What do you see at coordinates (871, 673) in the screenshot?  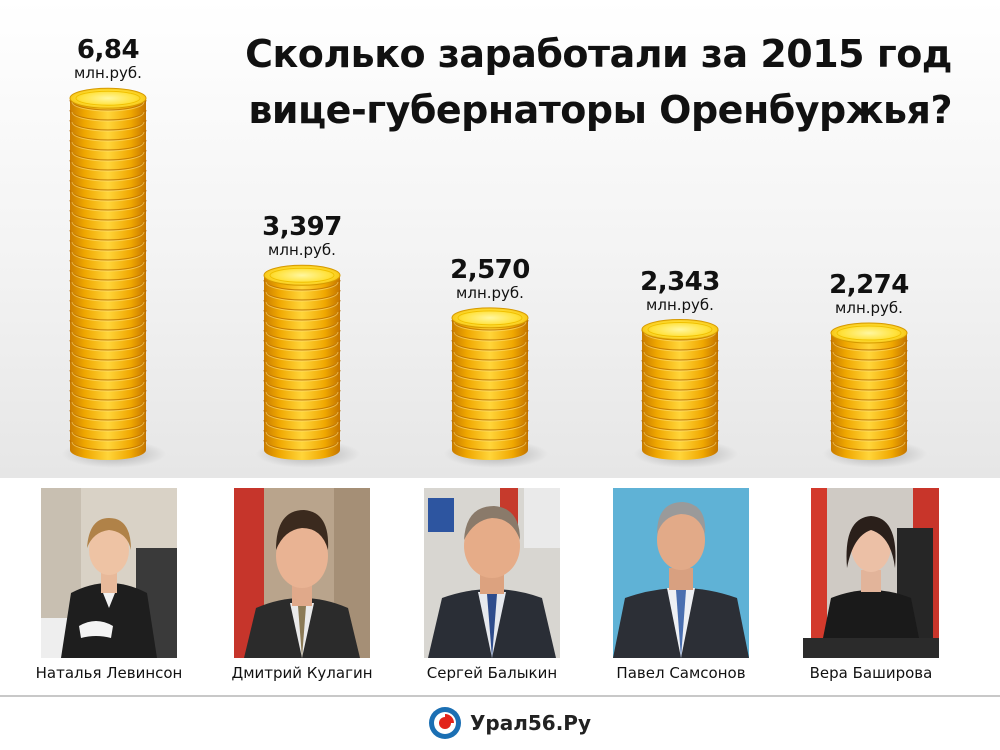 I see `person-name: Вера Баширова` at bounding box center [871, 673].